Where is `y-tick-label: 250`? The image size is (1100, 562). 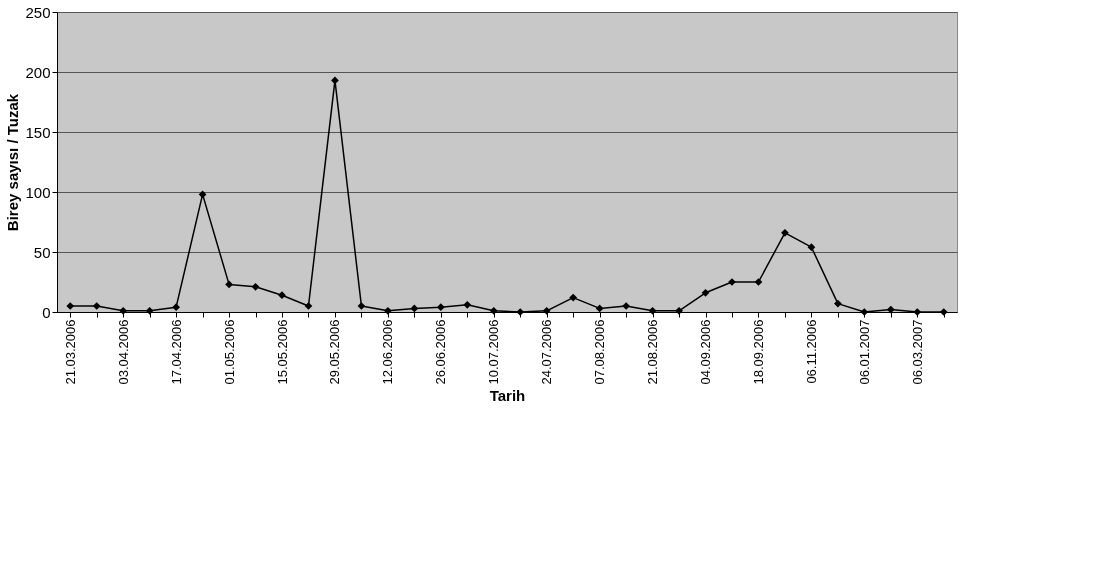
y-tick-label: 250 is located at coordinates (38, 12).